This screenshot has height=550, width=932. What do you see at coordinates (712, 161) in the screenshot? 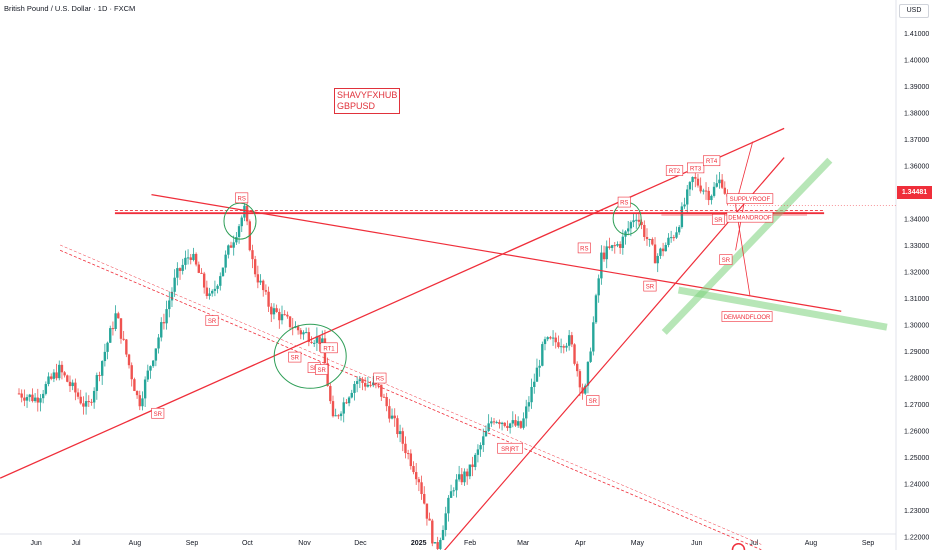
I see `annotation-label: RT4` at bounding box center [712, 161].